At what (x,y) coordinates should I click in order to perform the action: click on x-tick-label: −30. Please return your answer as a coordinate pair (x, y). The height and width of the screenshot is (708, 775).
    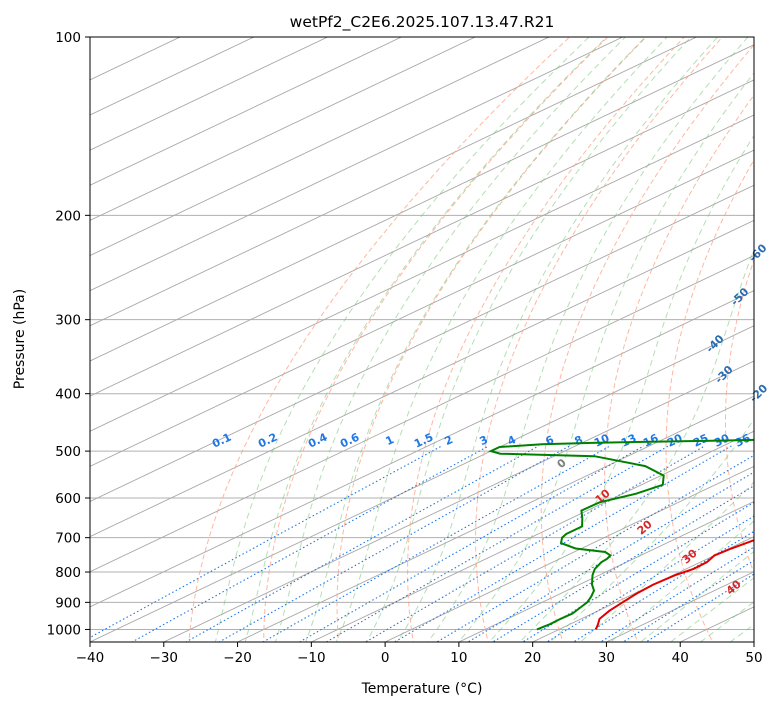
    Looking at the image, I should click on (164, 658).